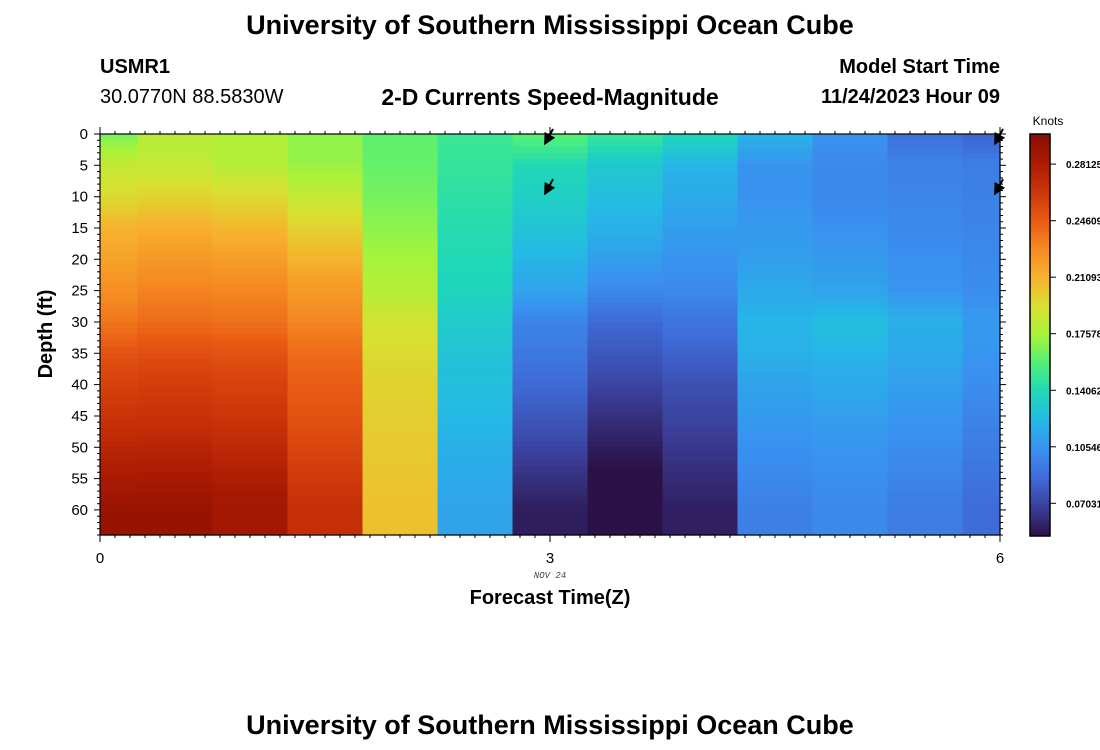 The image size is (1100, 750). Describe the element at coordinates (135, 67) in the screenshot. I see `station-id: USMR1` at that location.